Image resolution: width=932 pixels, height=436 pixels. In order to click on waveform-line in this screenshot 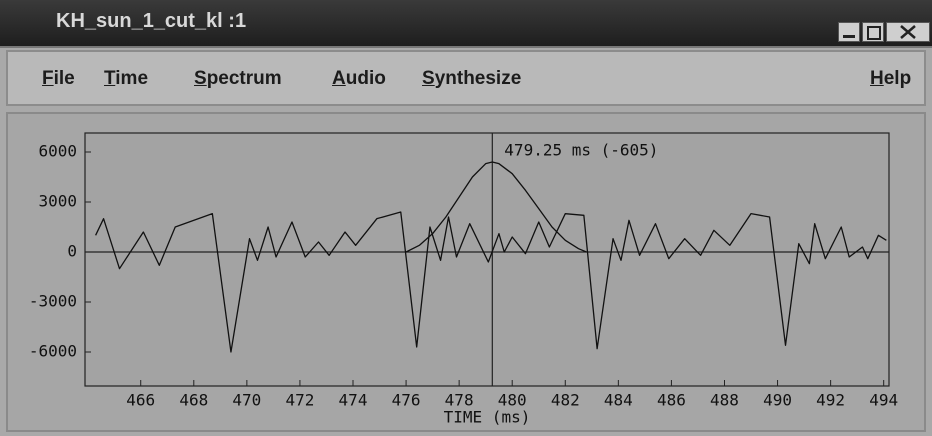, I will do `click(496, 207)`.